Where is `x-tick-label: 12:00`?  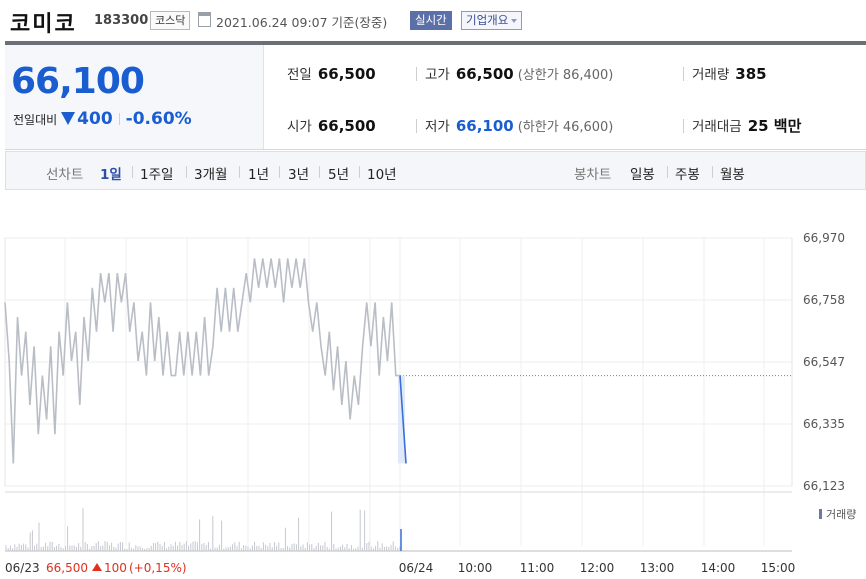
x-tick-label: 12:00 is located at coordinates (597, 568).